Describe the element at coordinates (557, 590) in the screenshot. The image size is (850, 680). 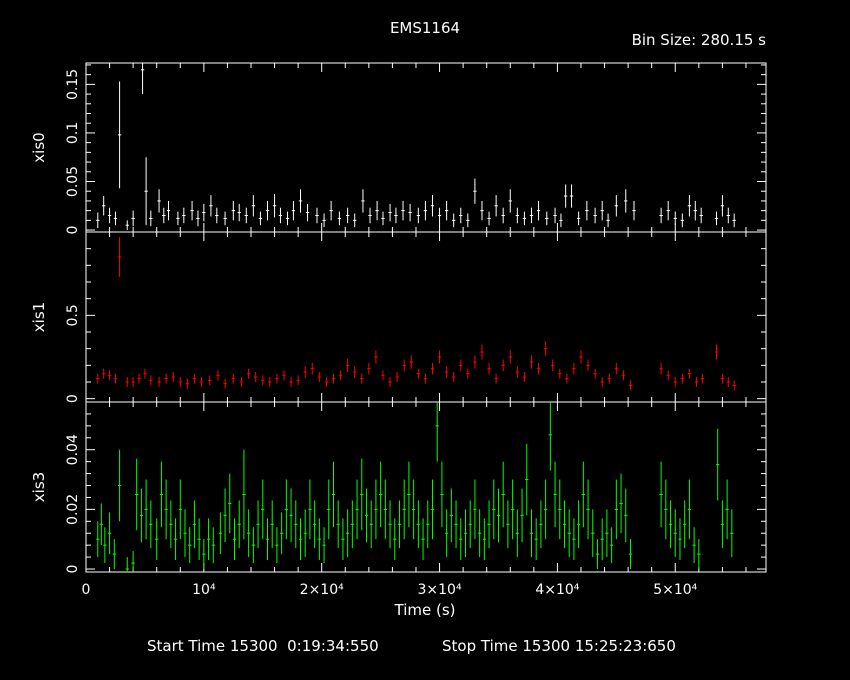
I see `x-tick-label: 4×10⁴` at that location.